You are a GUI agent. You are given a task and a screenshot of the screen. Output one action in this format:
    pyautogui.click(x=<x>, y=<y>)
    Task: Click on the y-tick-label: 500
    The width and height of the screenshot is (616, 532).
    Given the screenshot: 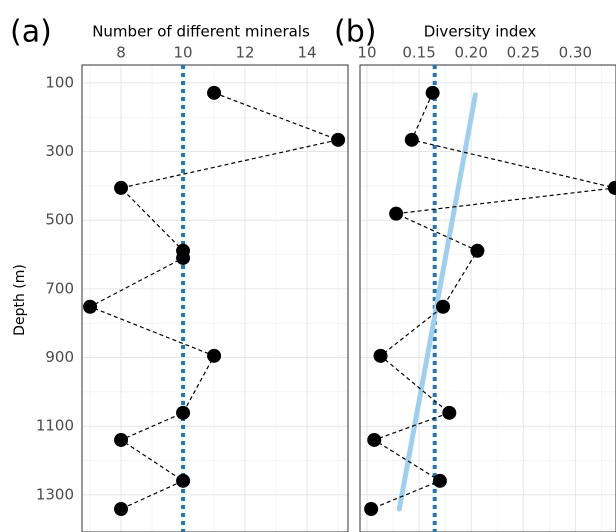 What is the action you would take?
    pyautogui.click(x=59, y=220)
    